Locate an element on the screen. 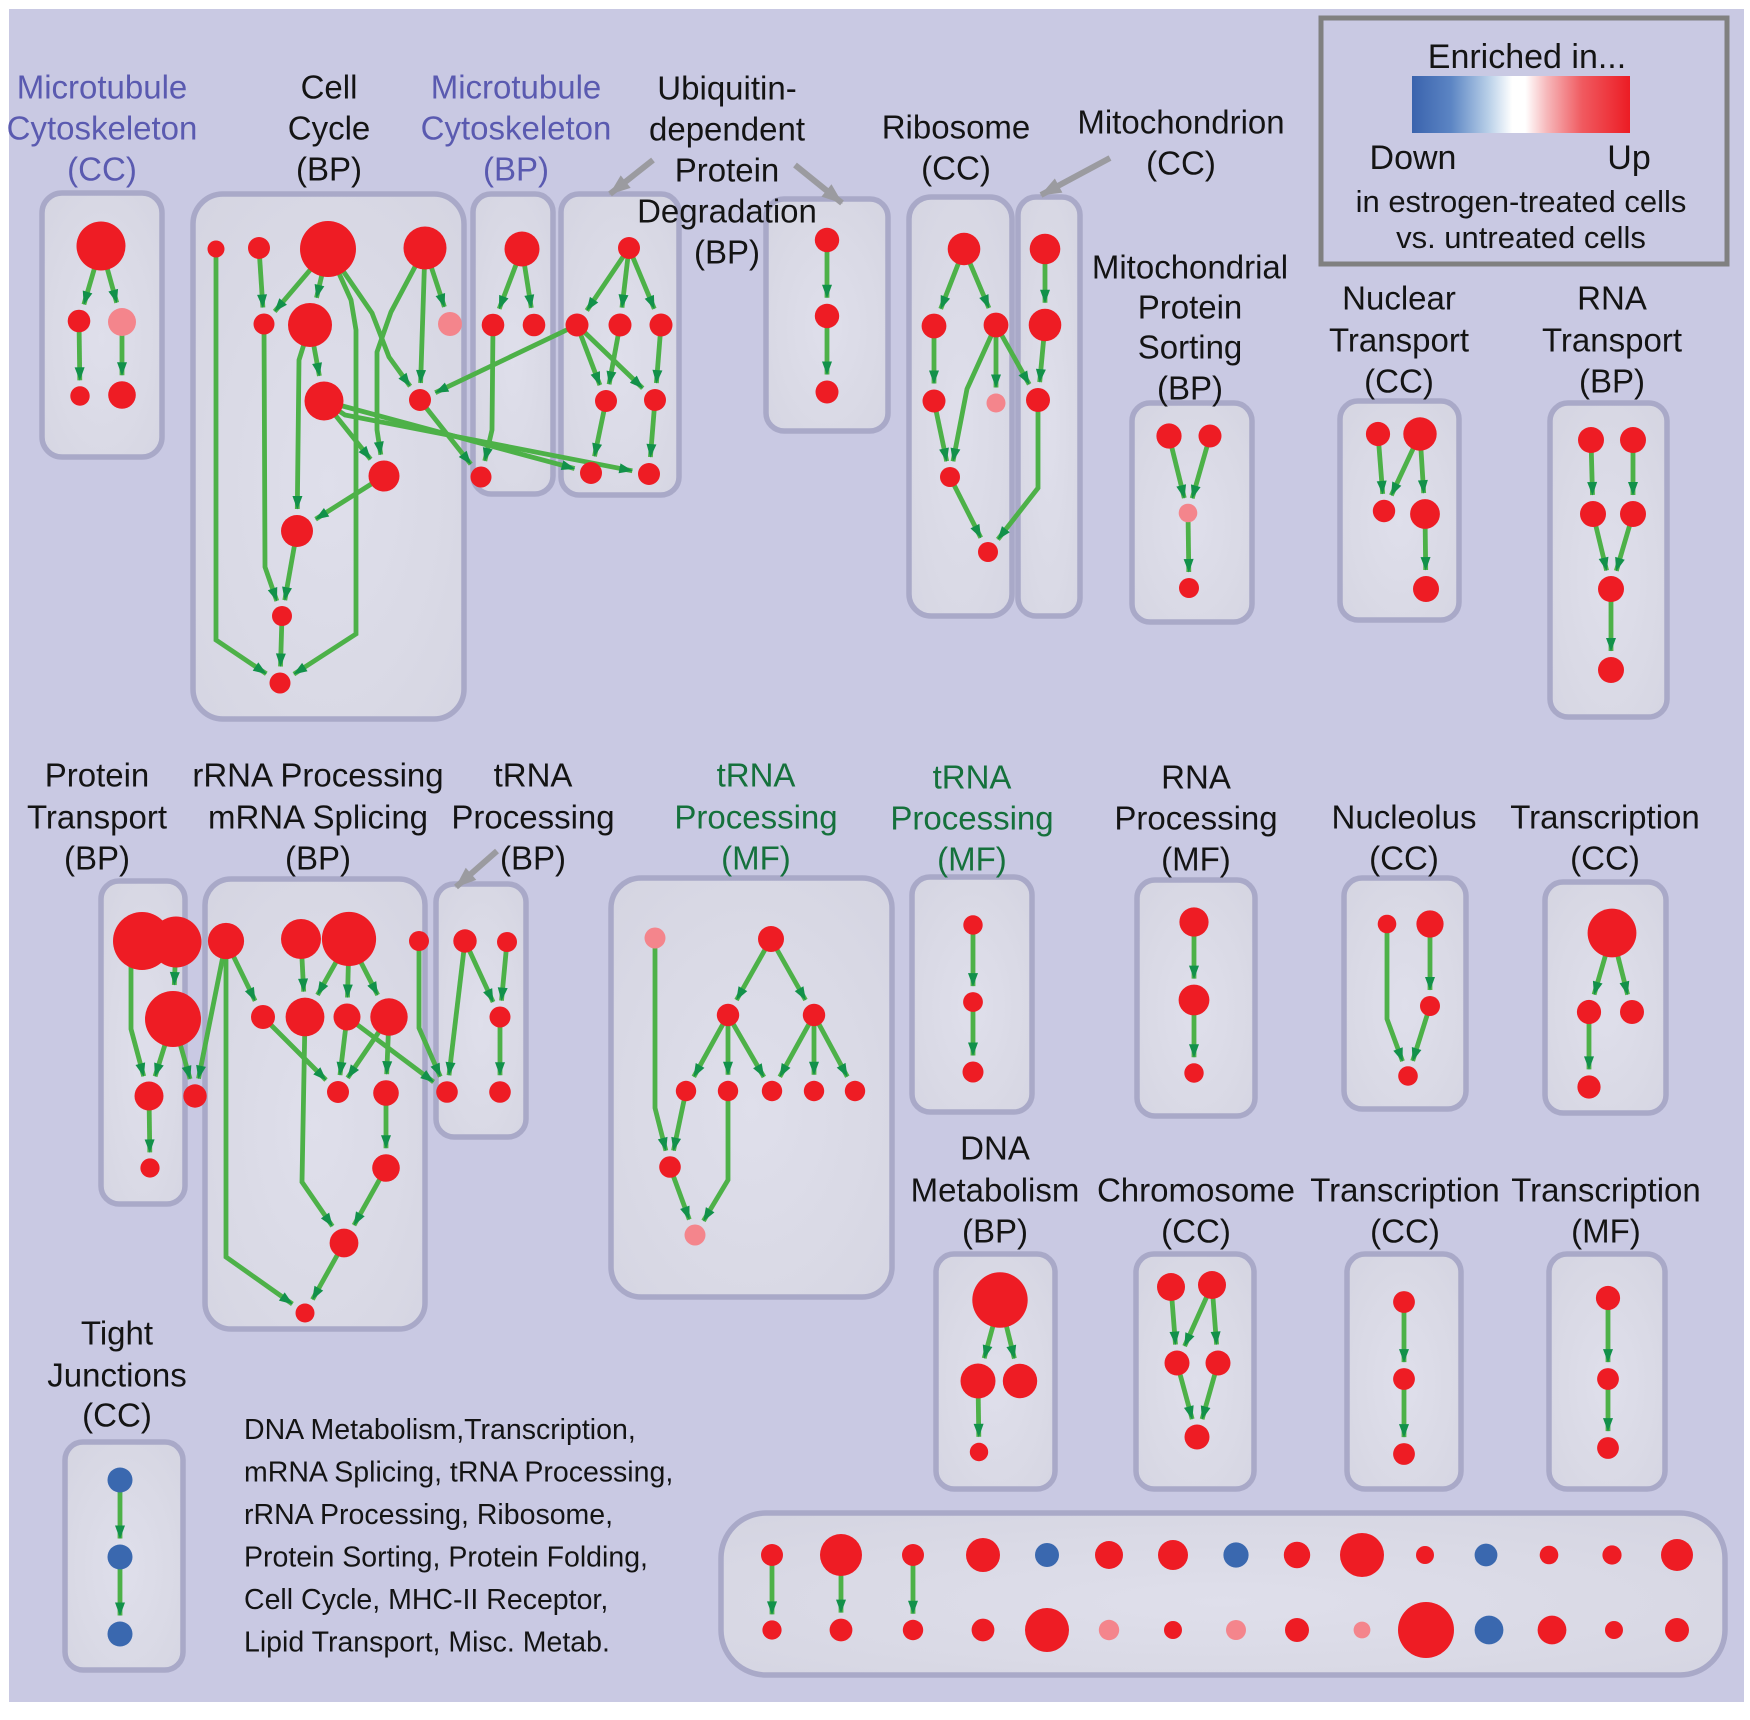 The height and width of the screenshot is (1720, 1750). svg-text: Mitochondrial is located at coordinates (1190, 267).